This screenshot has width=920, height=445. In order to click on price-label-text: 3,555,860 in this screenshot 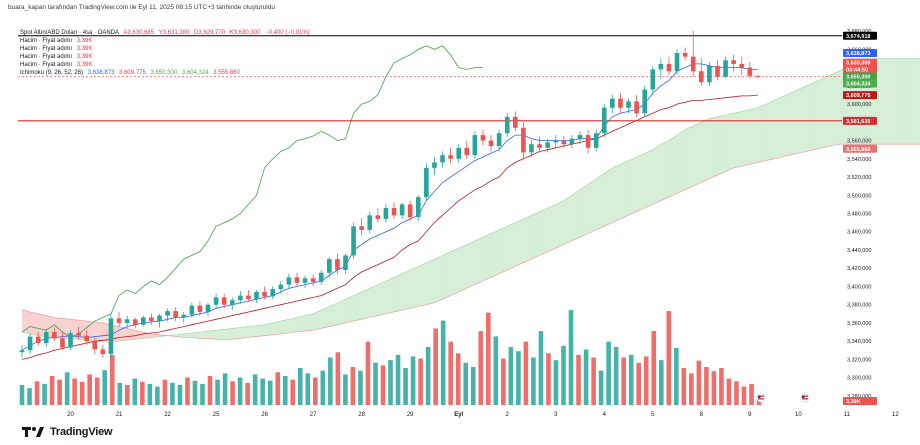, I will do `click(858, 150)`.